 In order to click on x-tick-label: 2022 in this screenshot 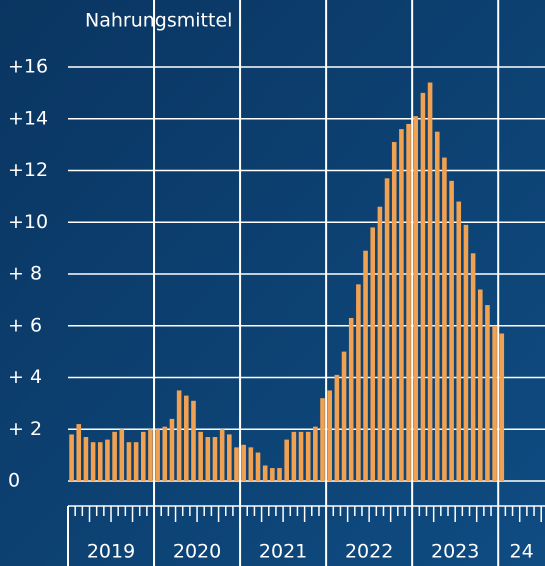, I will do `click(369, 552)`.